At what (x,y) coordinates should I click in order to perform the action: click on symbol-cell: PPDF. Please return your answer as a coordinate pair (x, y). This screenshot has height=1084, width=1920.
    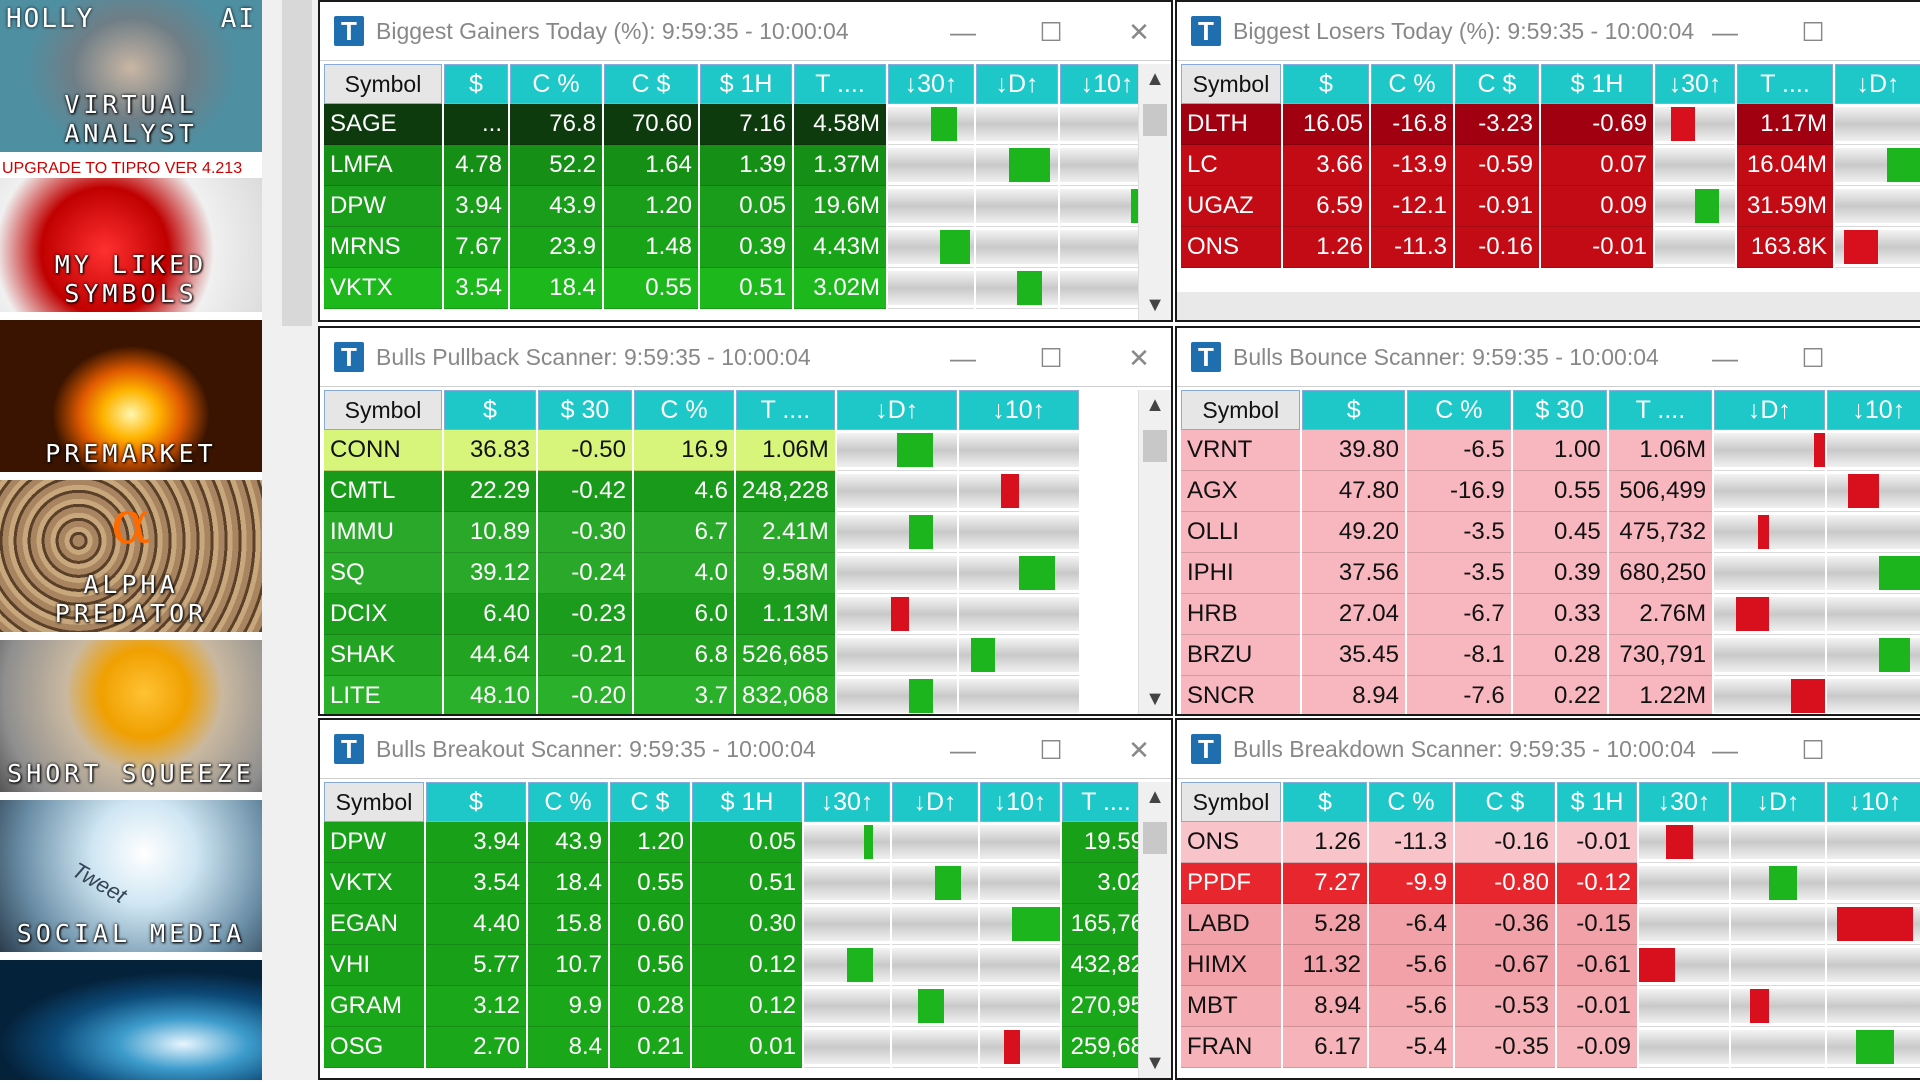
    Looking at the image, I should click on (1231, 883).